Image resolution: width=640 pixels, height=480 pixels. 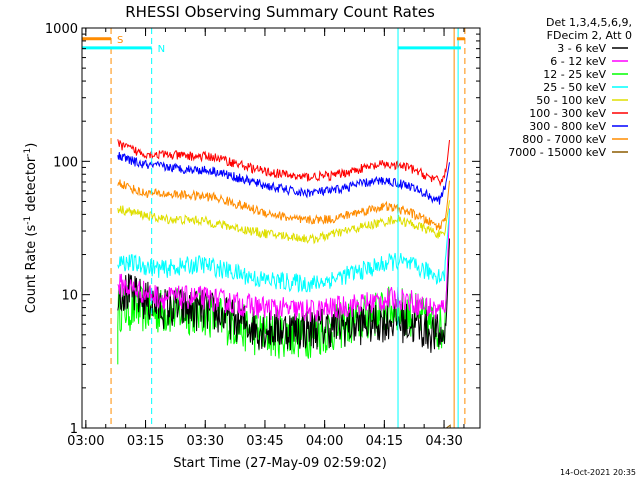 What do you see at coordinates (581, 48) in the screenshot?
I see `legend-entry-label: 3 - 6 keV` at bounding box center [581, 48].